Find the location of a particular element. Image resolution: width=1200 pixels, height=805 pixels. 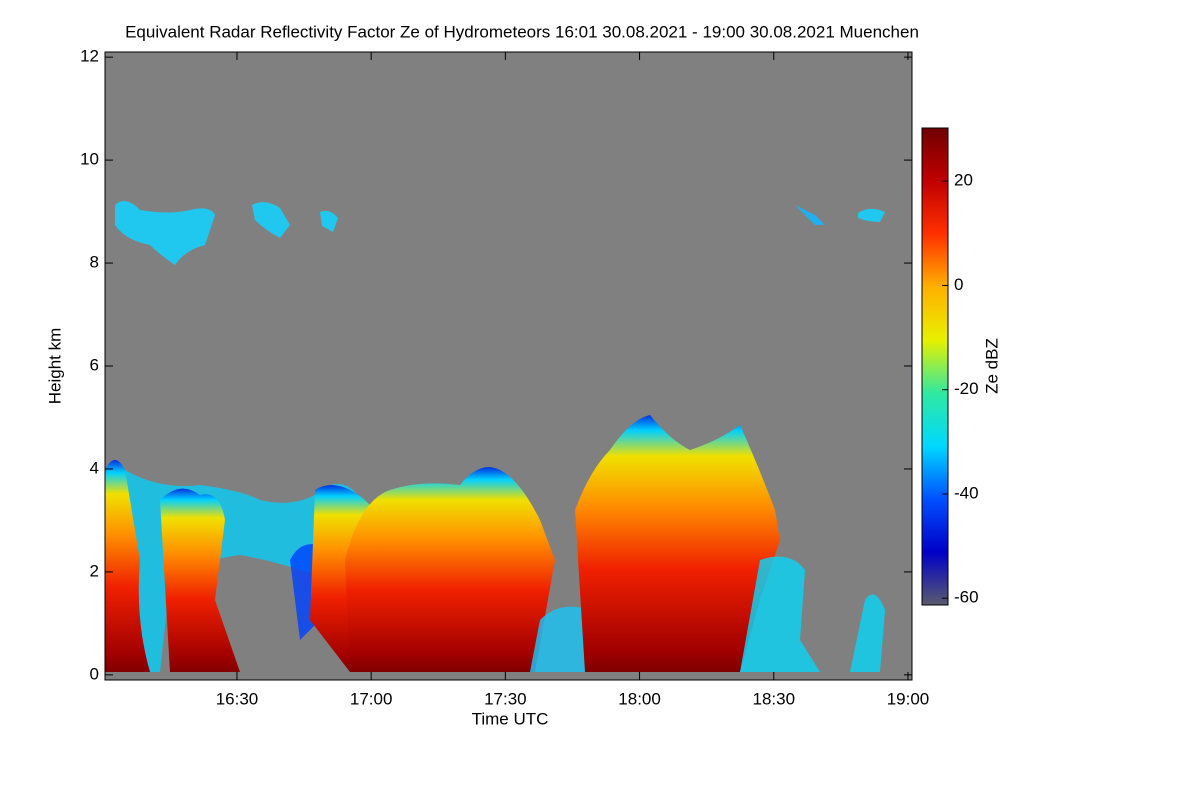

y-tick-label: 0 is located at coordinates (94, 673).